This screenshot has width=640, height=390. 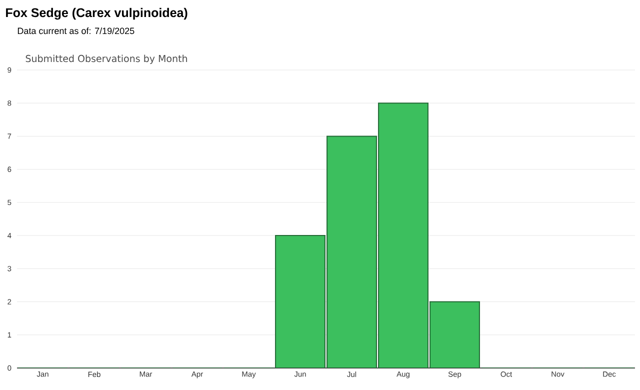 I want to click on chart-subtitle: Data current as of: 7/19/2025, so click(x=76, y=30).